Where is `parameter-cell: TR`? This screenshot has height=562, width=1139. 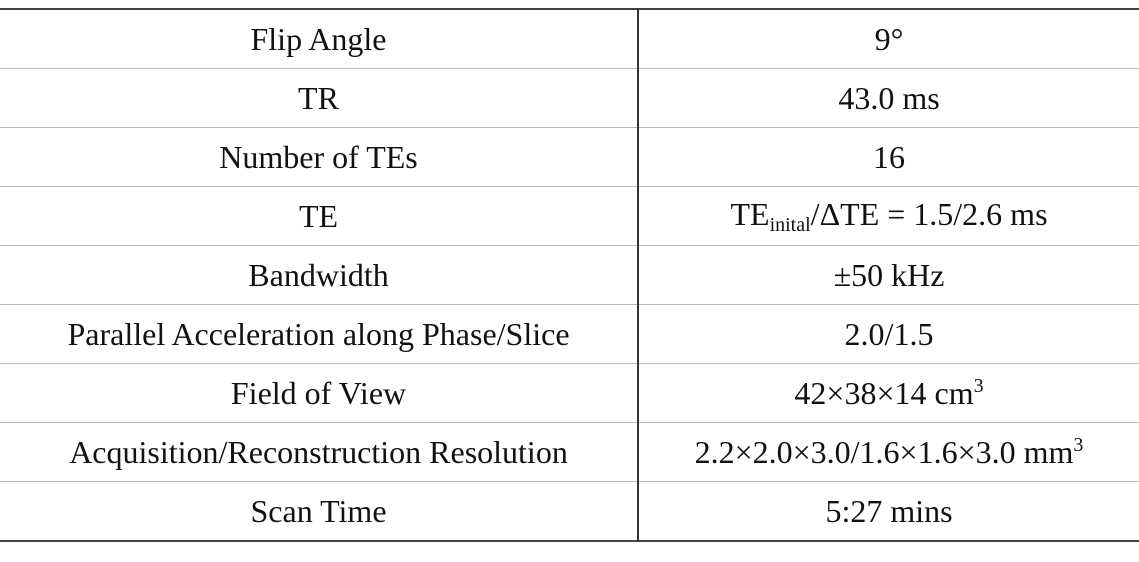 parameter-cell: TR is located at coordinates (319, 98).